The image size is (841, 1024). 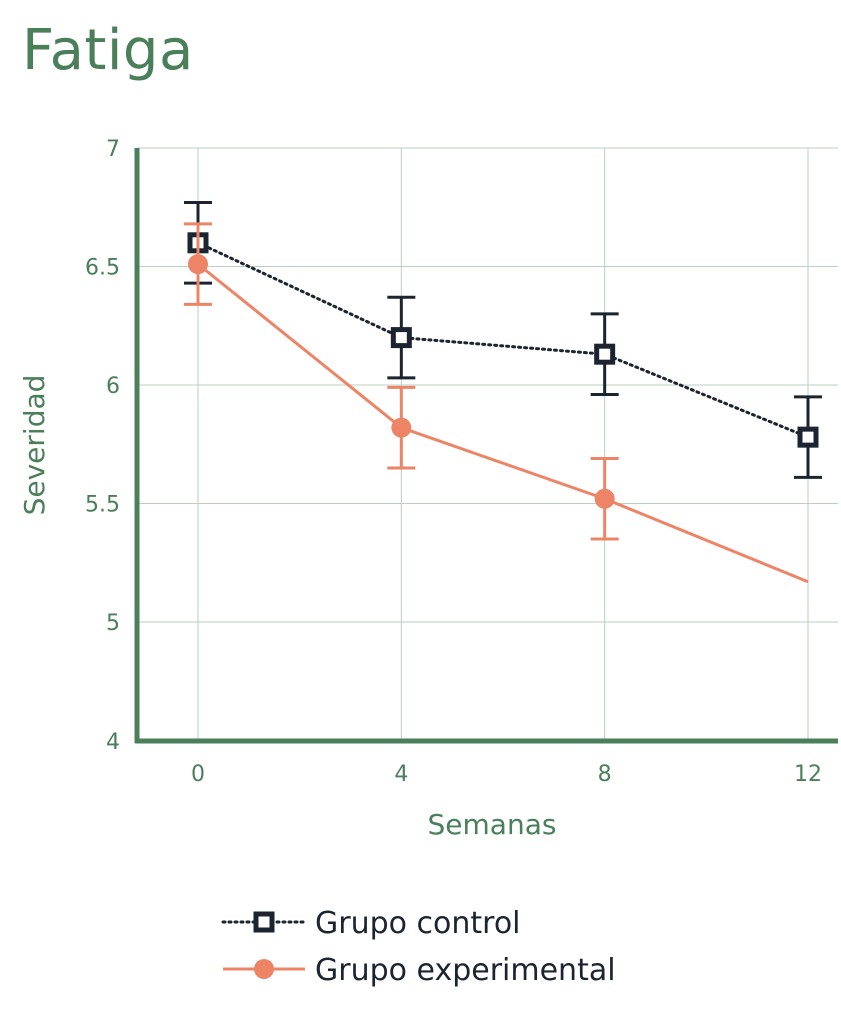 What do you see at coordinates (102, 268) in the screenshot?
I see `y-tick-label: 6.5` at bounding box center [102, 268].